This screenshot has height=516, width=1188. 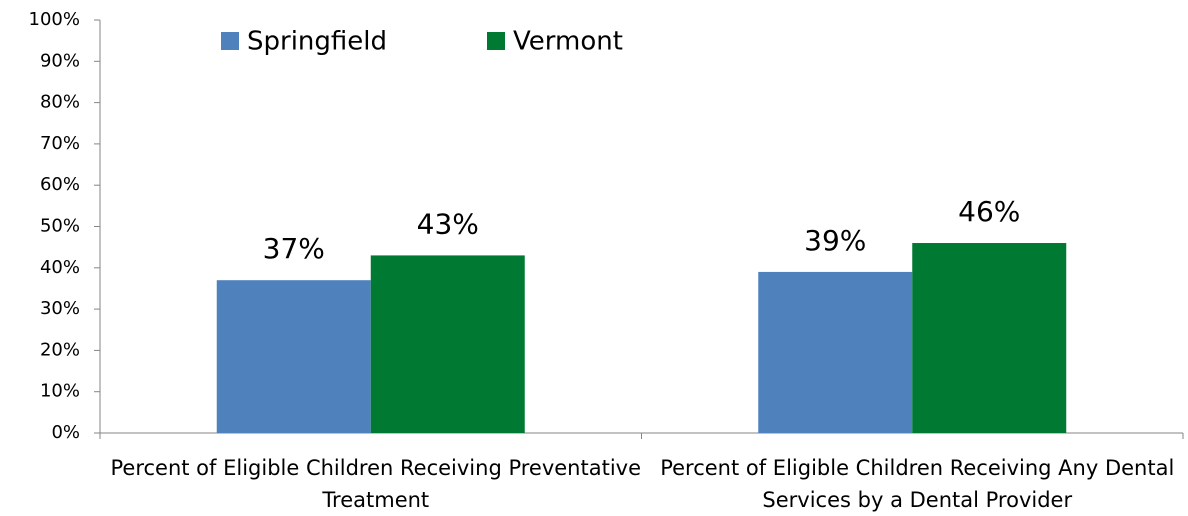 I want to click on y-tick-label: 100%, so click(x=54, y=19).